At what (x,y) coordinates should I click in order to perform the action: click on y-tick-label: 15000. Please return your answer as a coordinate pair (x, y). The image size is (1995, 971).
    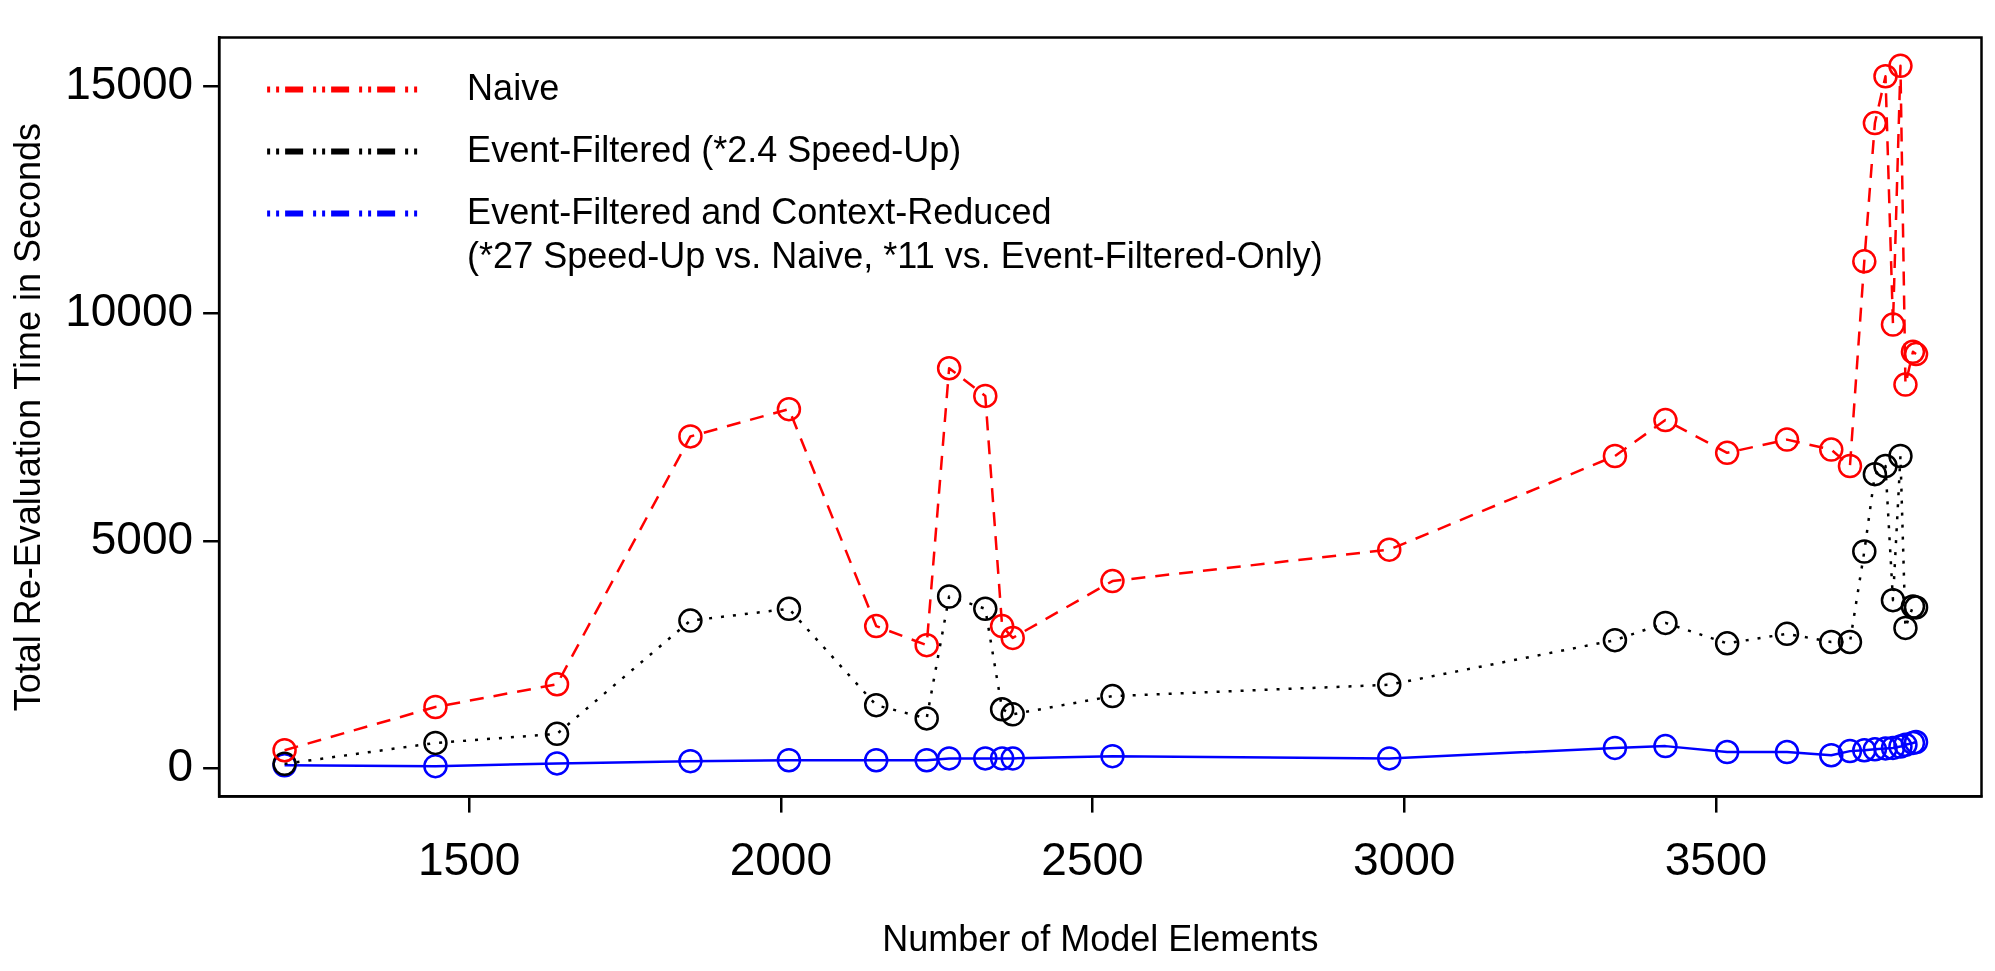
    Looking at the image, I should click on (129, 82).